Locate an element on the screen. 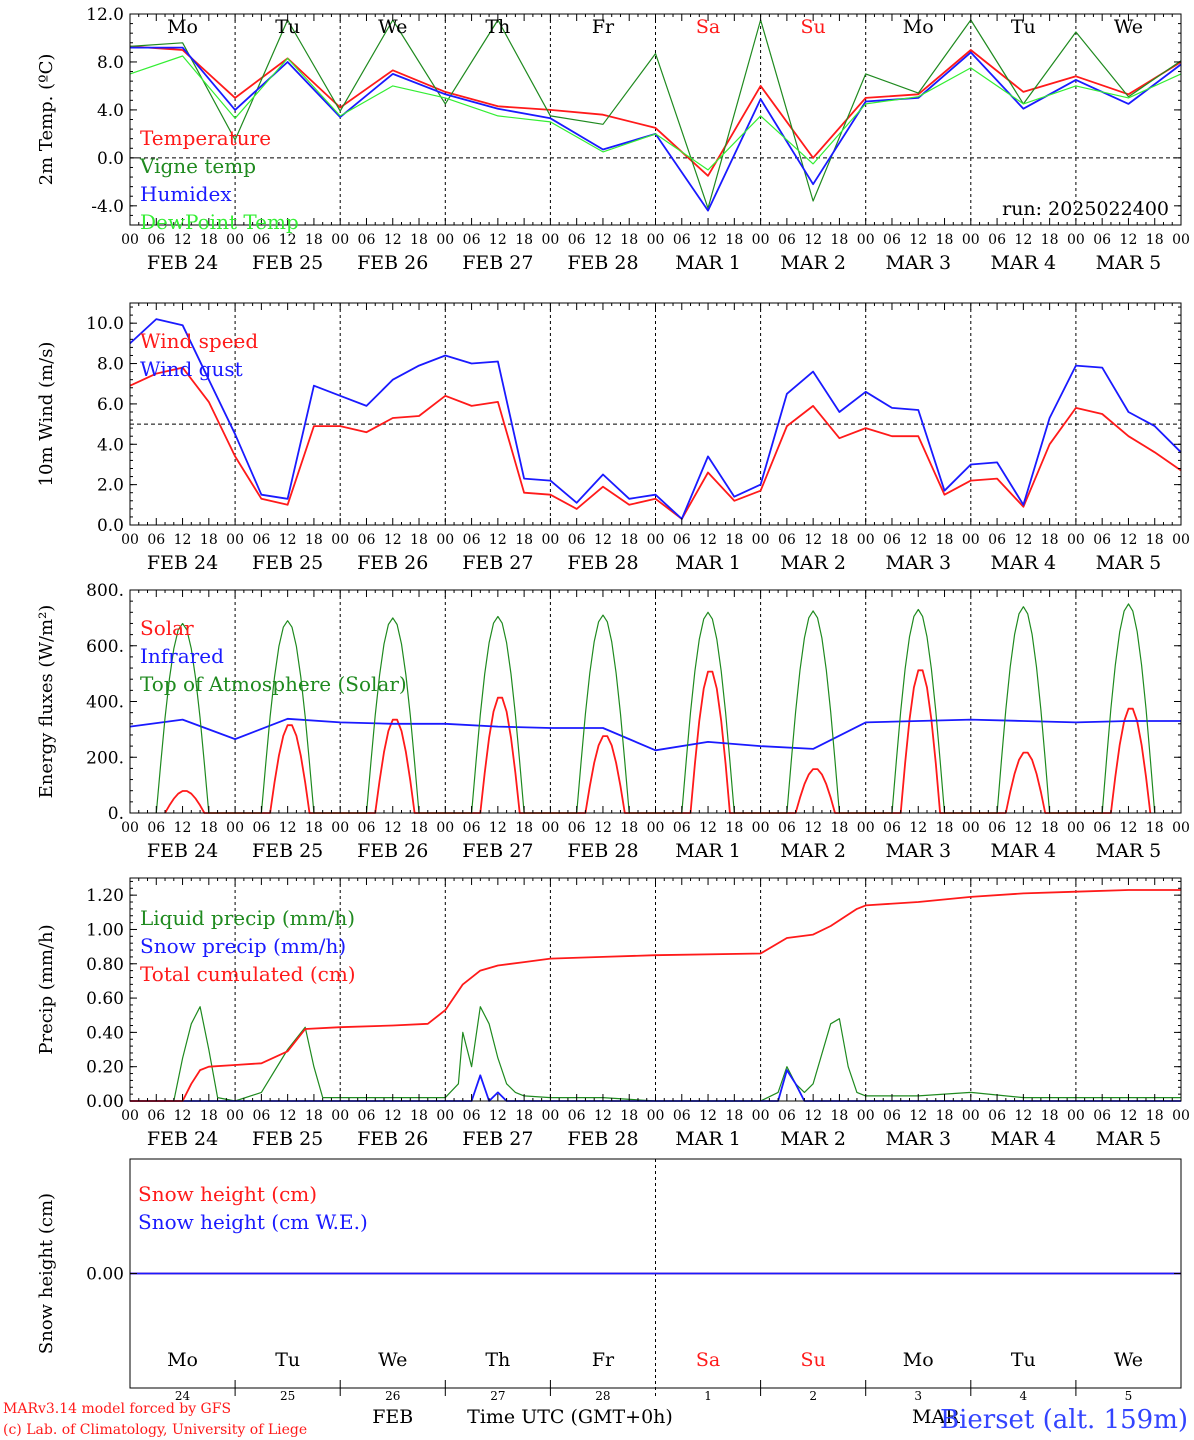  legend-entry: Humidex is located at coordinates (186, 194).